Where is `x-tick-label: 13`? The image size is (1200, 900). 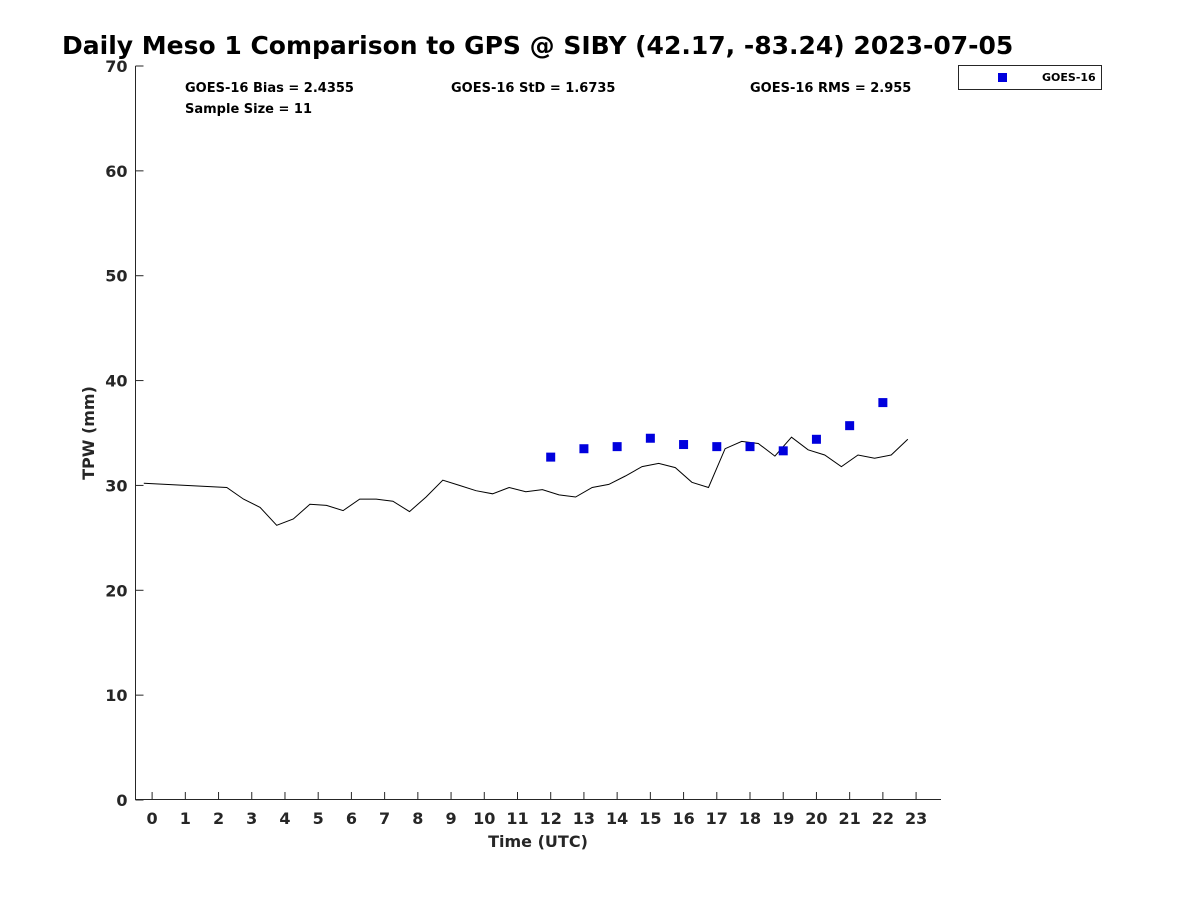 x-tick-label: 13 is located at coordinates (584, 818).